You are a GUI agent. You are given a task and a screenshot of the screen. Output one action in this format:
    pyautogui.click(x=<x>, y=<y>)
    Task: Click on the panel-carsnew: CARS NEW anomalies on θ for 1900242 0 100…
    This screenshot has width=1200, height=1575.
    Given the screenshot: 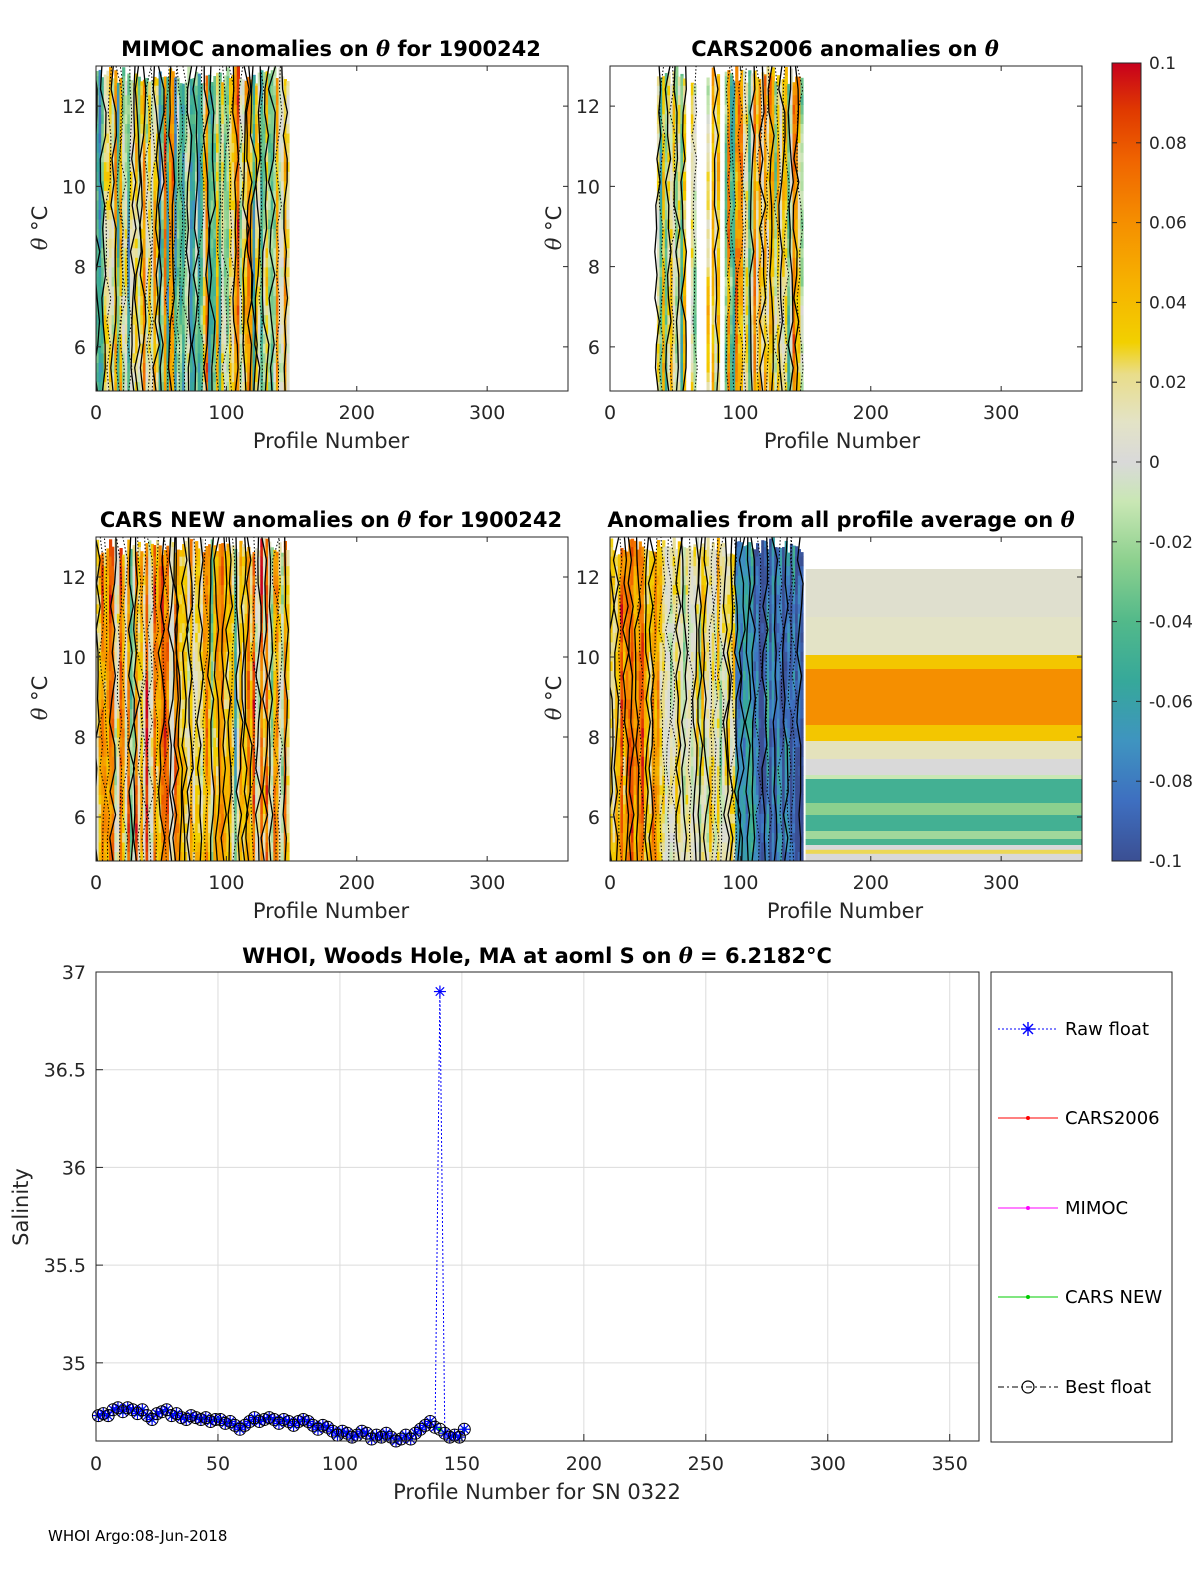 What is the action you would take?
    pyautogui.click(x=298, y=715)
    